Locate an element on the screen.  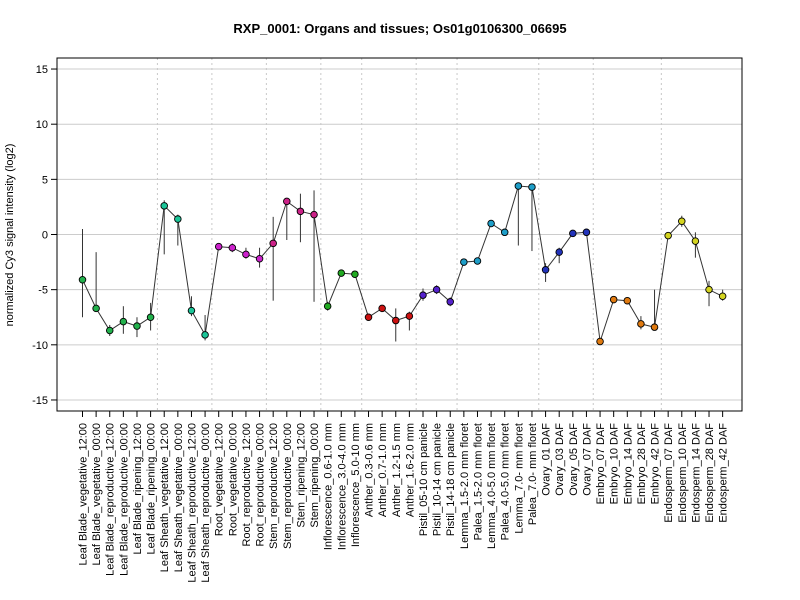
x-tick-label: Embryo_42 DAF is located at coordinates (656, 464).